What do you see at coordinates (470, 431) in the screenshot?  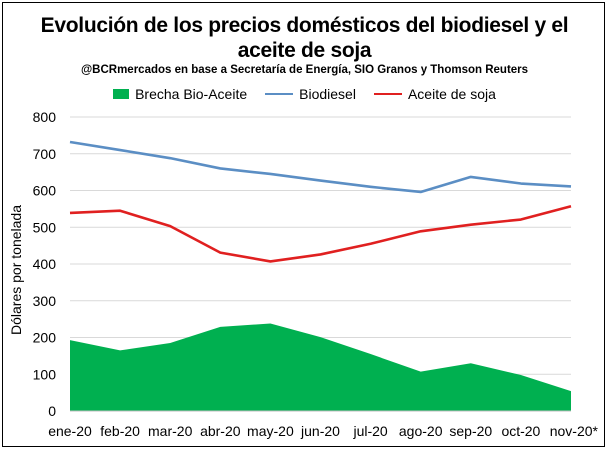 I see `x-tick-label: sep-20` at bounding box center [470, 431].